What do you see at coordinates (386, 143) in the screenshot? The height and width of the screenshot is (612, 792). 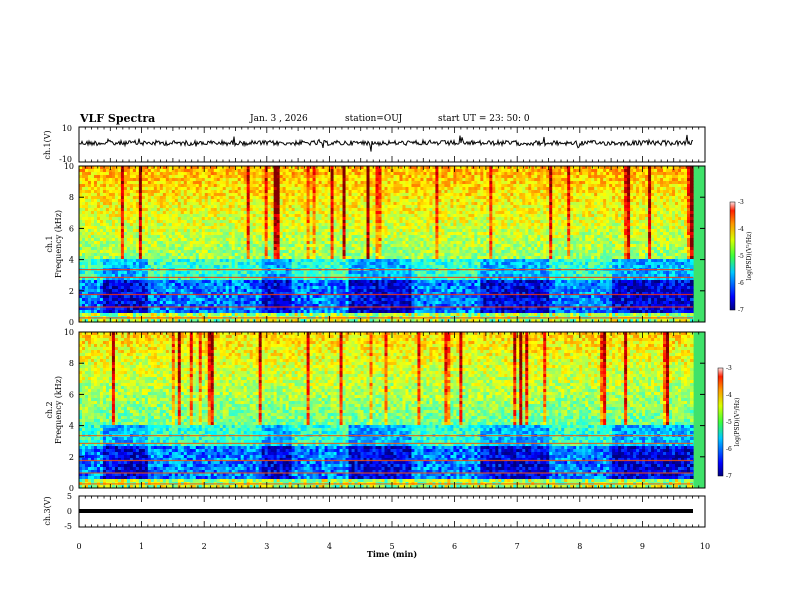 I see `ch1-waveform-line` at bounding box center [386, 143].